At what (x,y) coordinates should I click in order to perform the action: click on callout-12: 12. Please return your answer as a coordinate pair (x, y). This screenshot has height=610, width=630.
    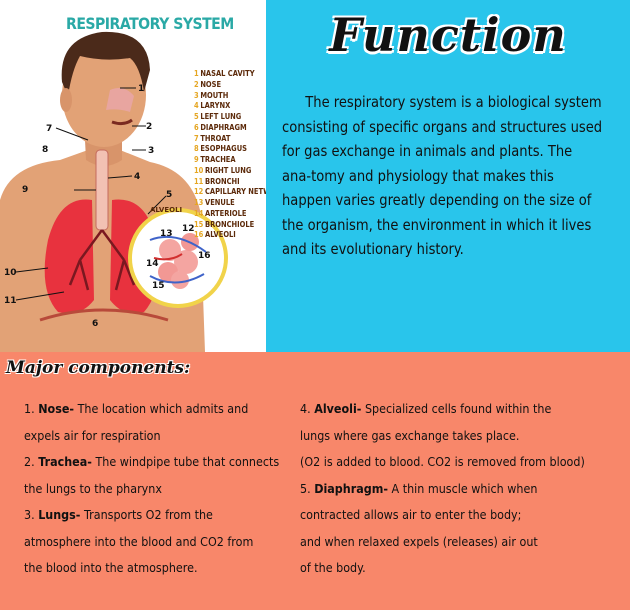
    Looking at the image, I should click on (188, 229).